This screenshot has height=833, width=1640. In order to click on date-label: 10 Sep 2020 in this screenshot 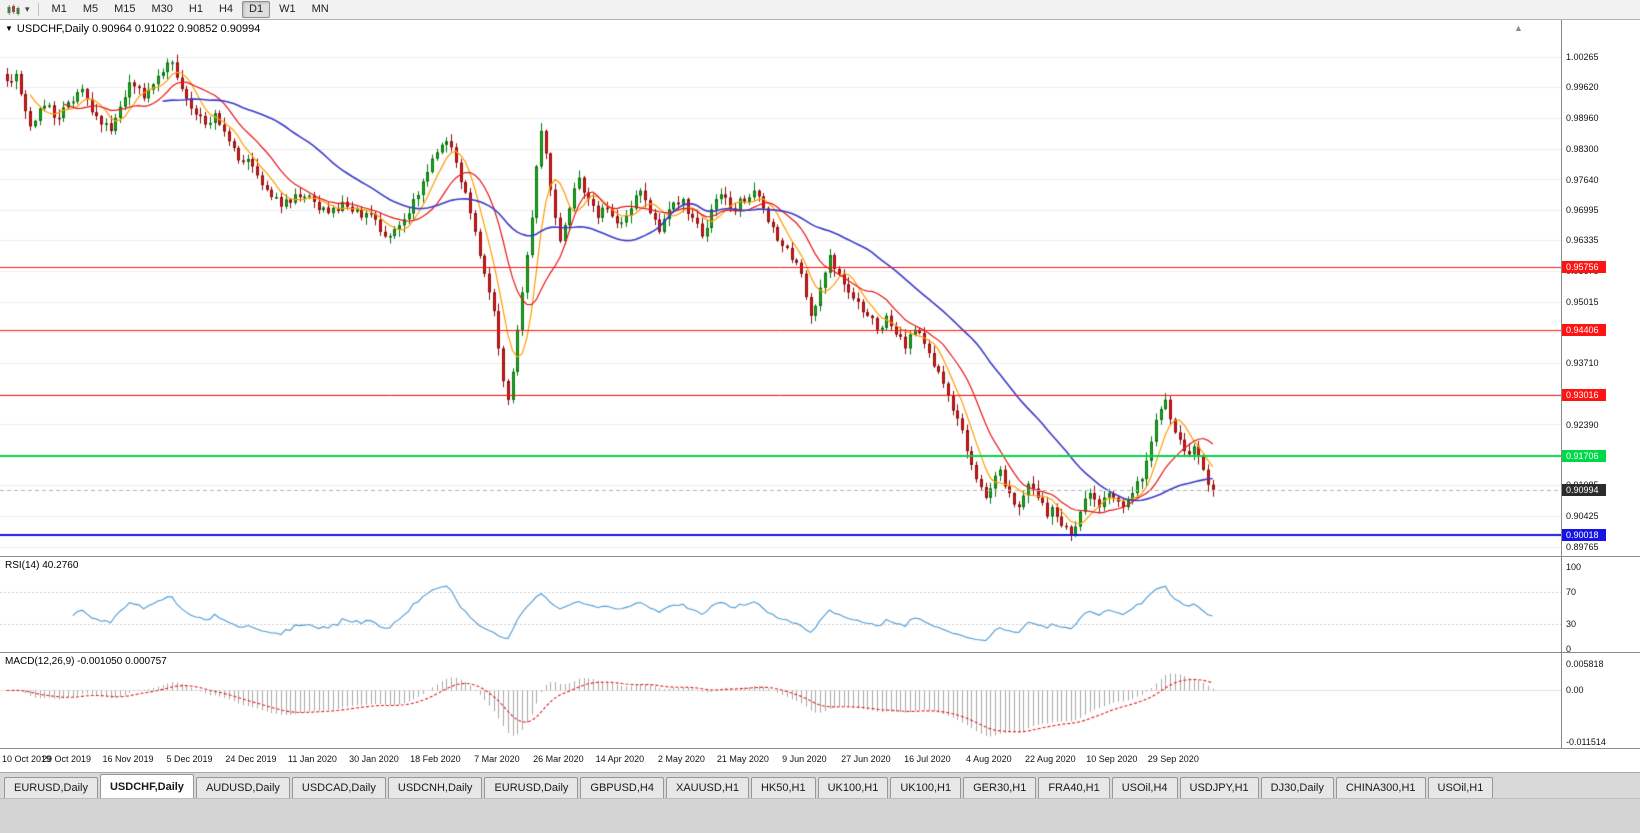, I will do `click(1112, 759)`.